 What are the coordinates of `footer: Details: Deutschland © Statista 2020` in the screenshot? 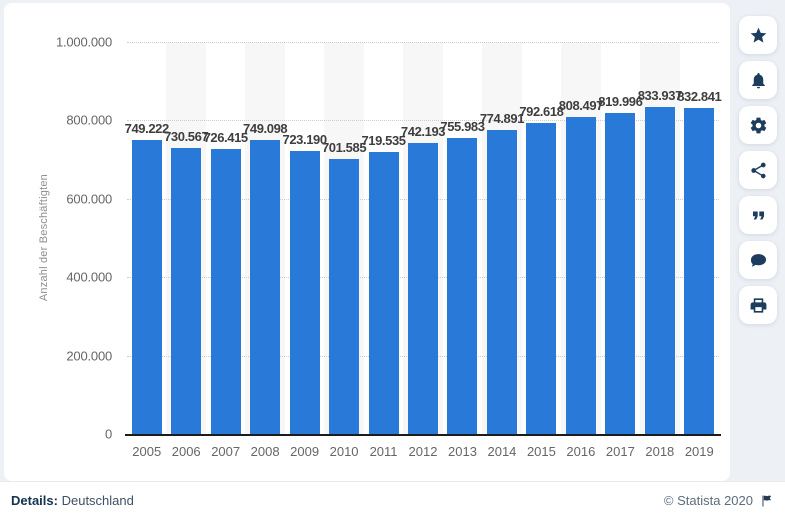 It's located at (392, 500).